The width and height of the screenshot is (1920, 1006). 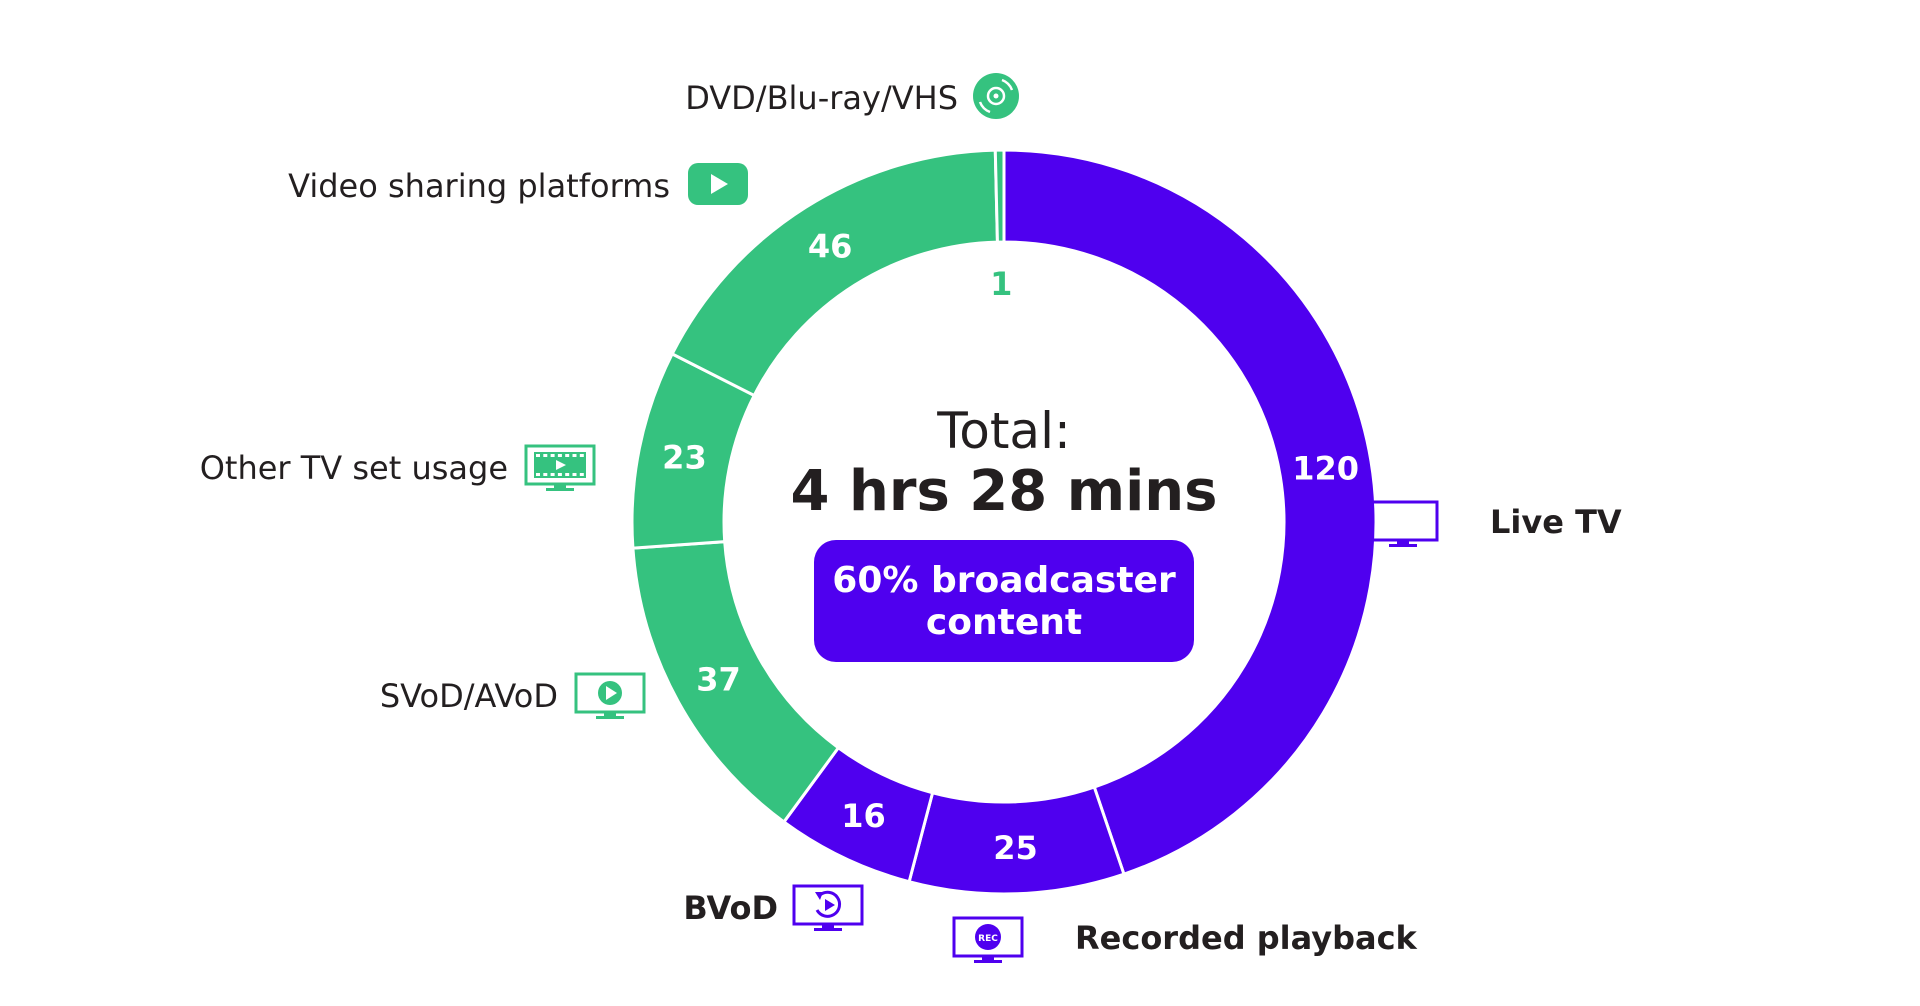 What do you see at coordinates (1556, 522) in the screenshot?
I see `category-label-live-tv: Live TV` at bounding box center [1556, 522].